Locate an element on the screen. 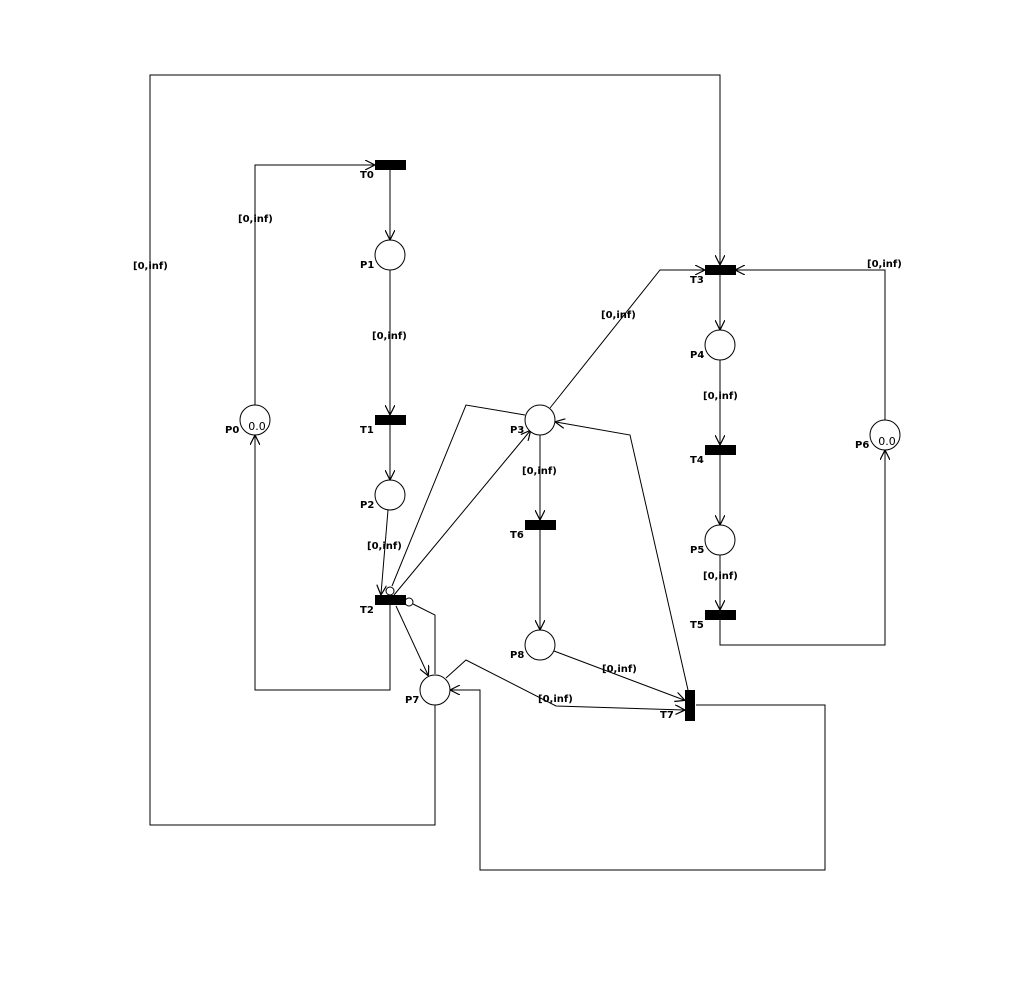  arc-label-p3-t3: [0,inf) is located at coordinates (618, 315).